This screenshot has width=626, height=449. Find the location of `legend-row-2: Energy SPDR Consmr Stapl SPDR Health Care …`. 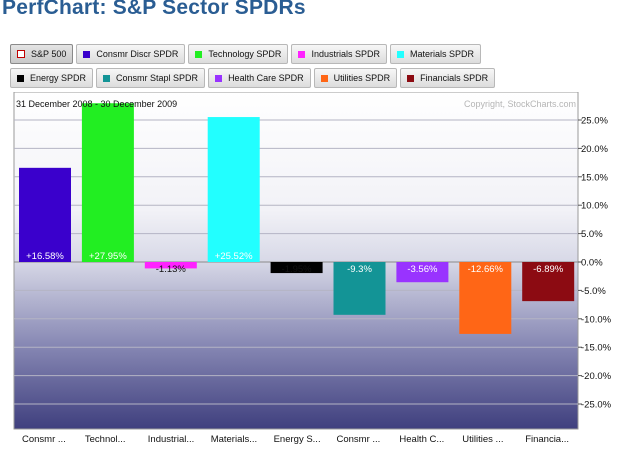

legend-row-2: Energy SPDR Consmr Stapl SPDR Health Care … is located at coordinates (253, 78).